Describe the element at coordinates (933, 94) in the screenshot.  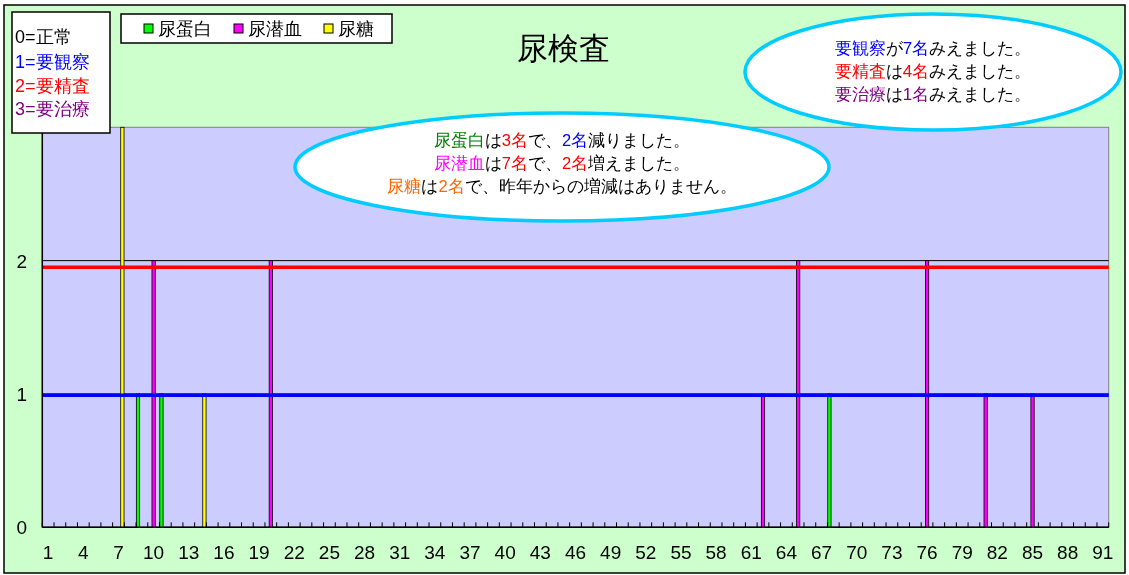
I see `annotation: 要治療は1名みえました。` at that location.